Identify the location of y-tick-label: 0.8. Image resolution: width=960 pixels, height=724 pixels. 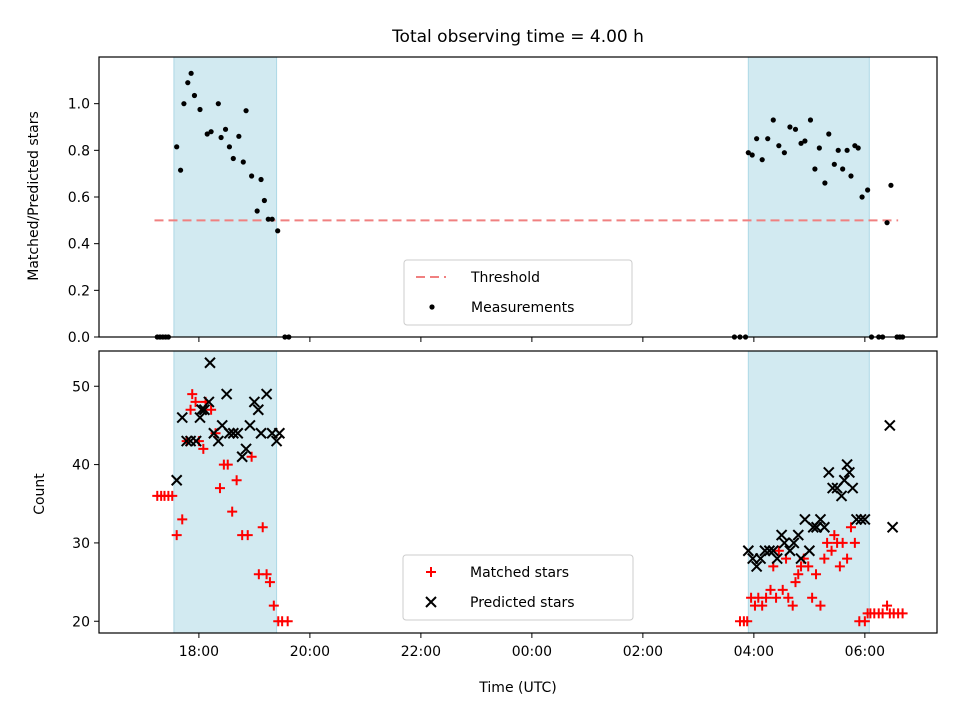
(79, 151).